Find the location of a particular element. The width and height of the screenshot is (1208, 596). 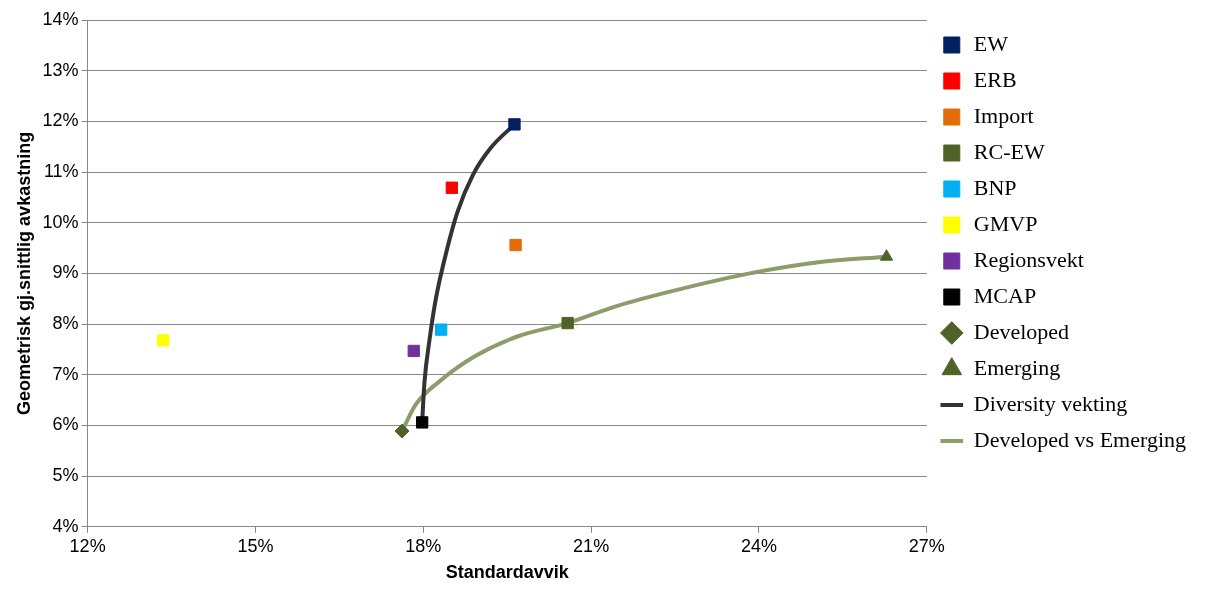

y-axis-title: Geometrisk gj.snittlig avkastning is located at coordinates (23, 273).